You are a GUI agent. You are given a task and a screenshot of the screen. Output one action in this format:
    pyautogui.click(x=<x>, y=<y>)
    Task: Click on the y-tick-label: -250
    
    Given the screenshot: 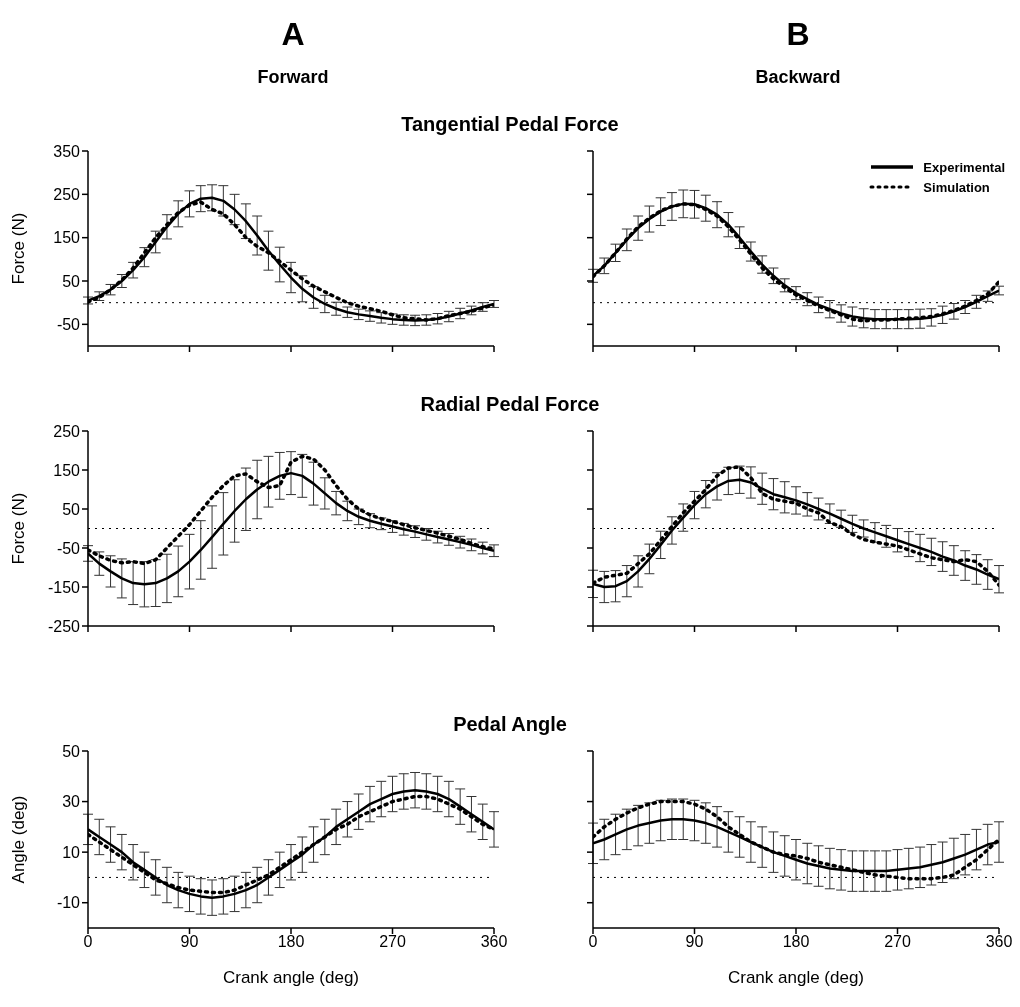 What is the action you would take?
    pyautogui.click(x=64, y=626)
    